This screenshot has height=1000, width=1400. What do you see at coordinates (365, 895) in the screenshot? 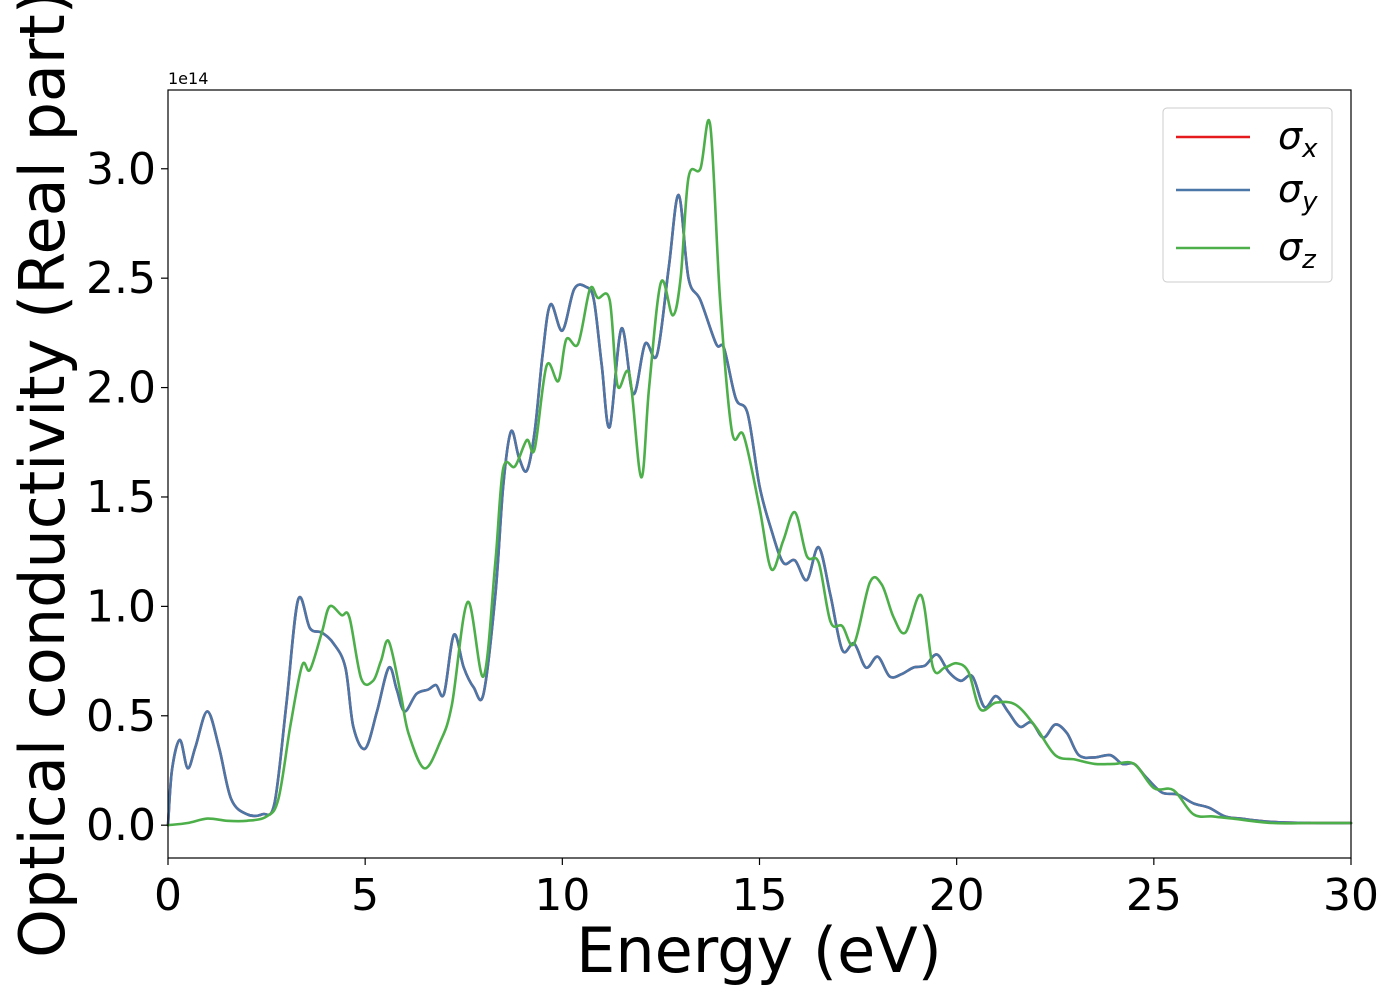
I see `x-tick-label: 5` at bounding box center [365, 895].